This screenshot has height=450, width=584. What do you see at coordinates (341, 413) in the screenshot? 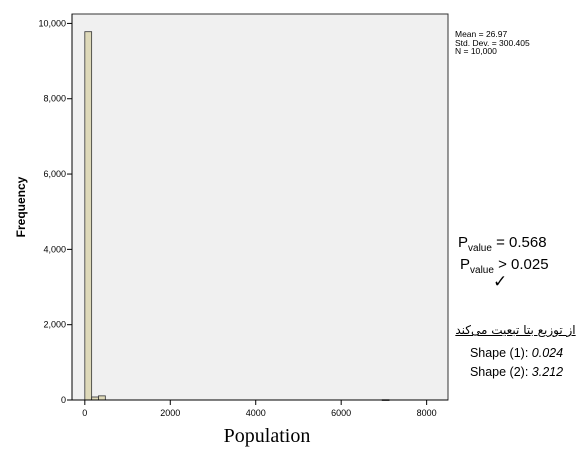
I see `x-tick-label-3: 6000` at bounding box center [341, 413].